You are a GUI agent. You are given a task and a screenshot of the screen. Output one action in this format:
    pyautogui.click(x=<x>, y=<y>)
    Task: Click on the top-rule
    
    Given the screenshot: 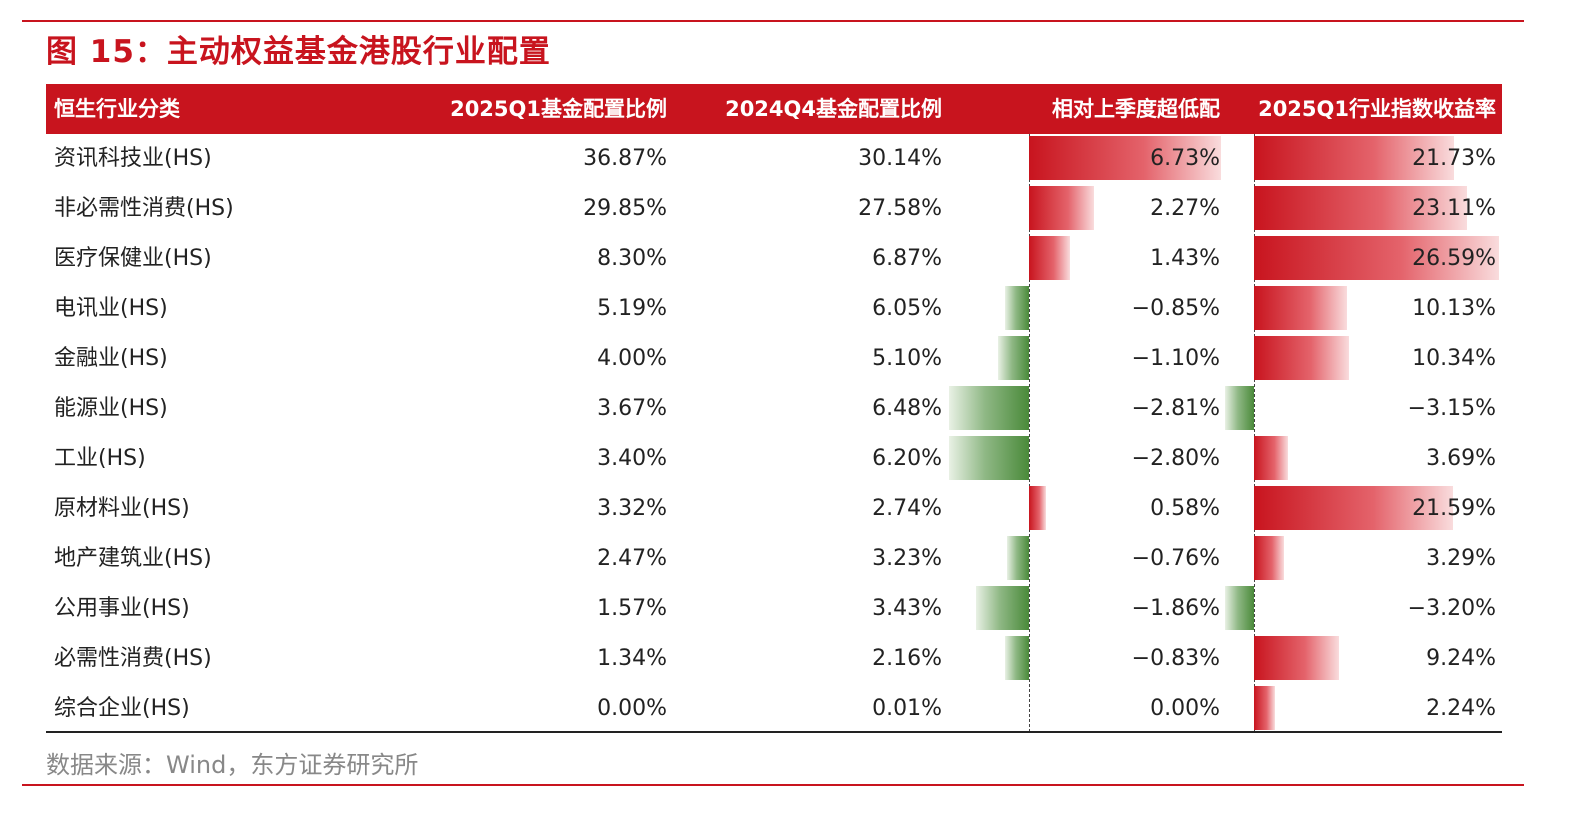 What is the action you would take?
    pyautogui.click(x=773, y=21)
    